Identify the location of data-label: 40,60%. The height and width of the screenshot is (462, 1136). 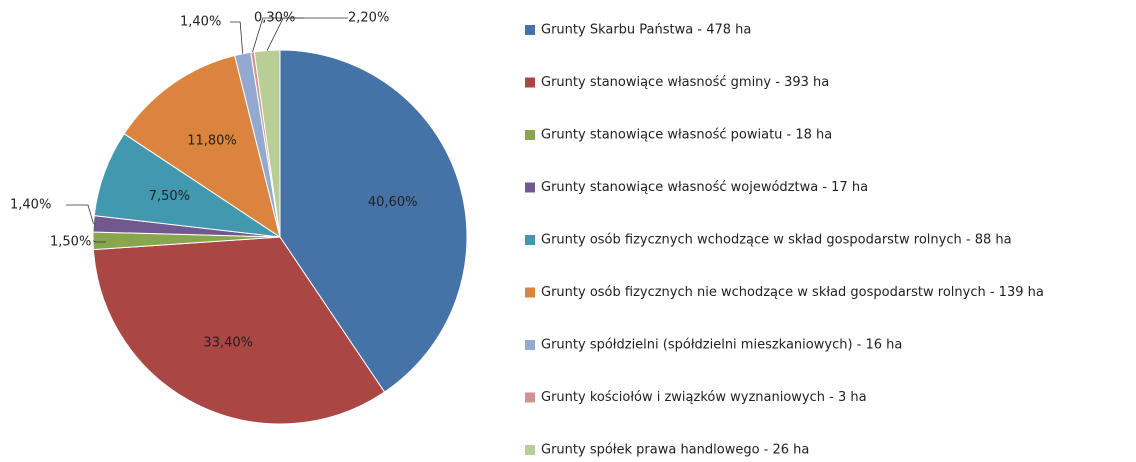
(393, 202).